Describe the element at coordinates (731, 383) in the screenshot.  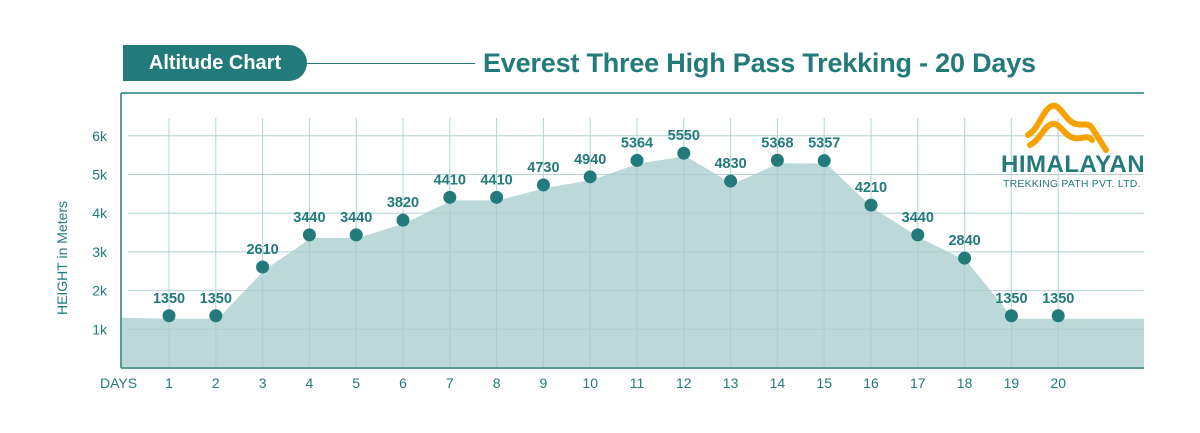
I see `x-tick-label: 13` at that location.